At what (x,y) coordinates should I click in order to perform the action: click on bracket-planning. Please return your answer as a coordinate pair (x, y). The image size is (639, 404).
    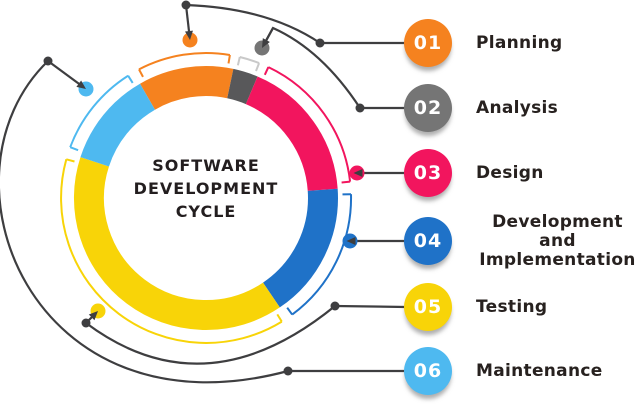
    Looking at the image, I should click on (184, 61).